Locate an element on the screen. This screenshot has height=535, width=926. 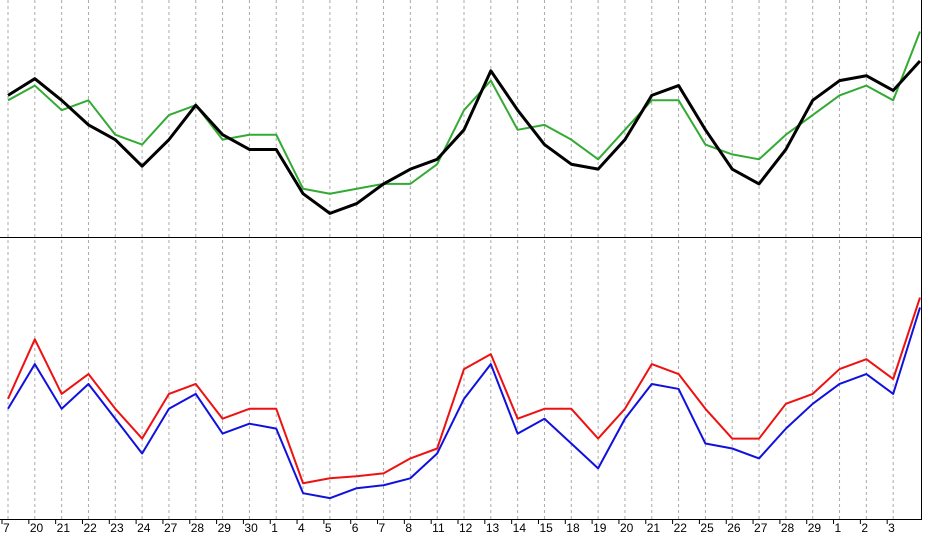
x-tick-label: 24 is located at coordinates (144, 528).